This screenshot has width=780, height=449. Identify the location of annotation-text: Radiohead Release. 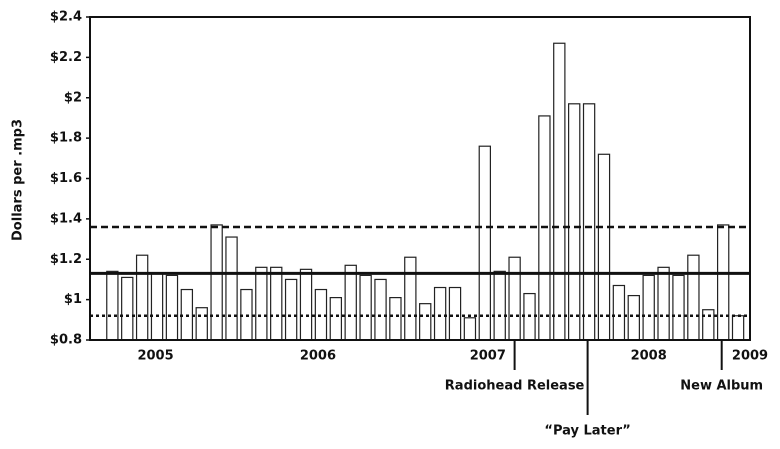
(515, 386).